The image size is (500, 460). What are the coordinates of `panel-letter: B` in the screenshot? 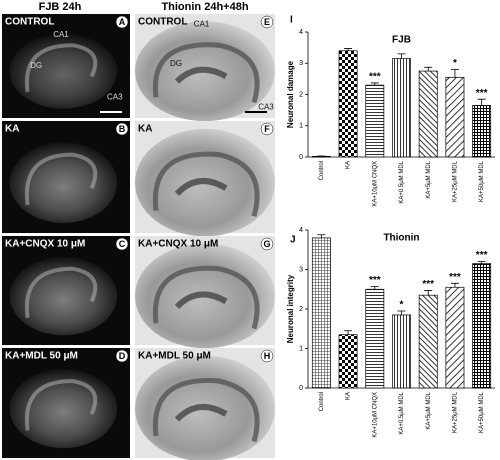 It's located at (122, 129).